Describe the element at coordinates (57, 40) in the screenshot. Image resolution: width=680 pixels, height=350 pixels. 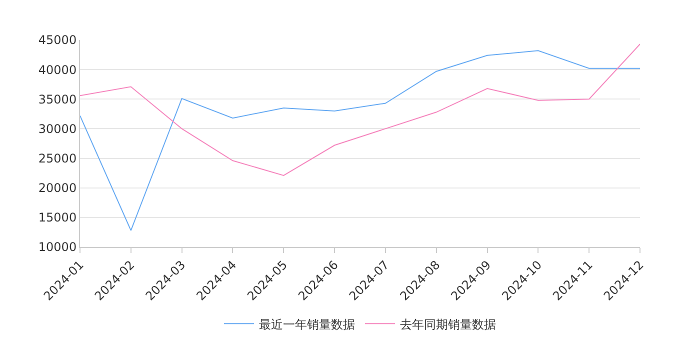
I see `y-tick-label: 45000` at that location.